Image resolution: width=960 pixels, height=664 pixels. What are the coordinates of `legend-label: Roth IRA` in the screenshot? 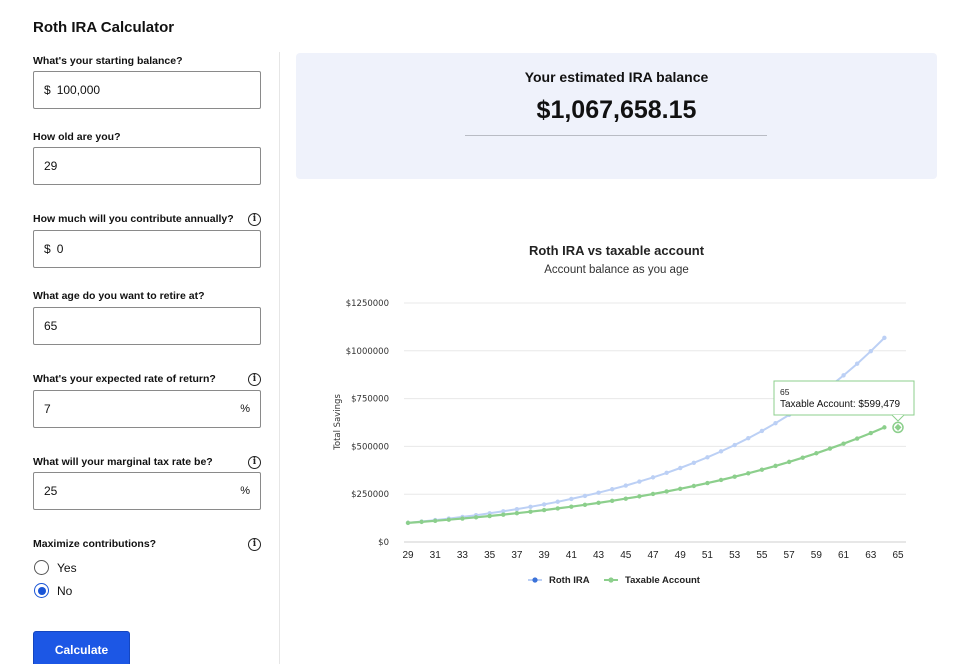 It's located at (569, 580).